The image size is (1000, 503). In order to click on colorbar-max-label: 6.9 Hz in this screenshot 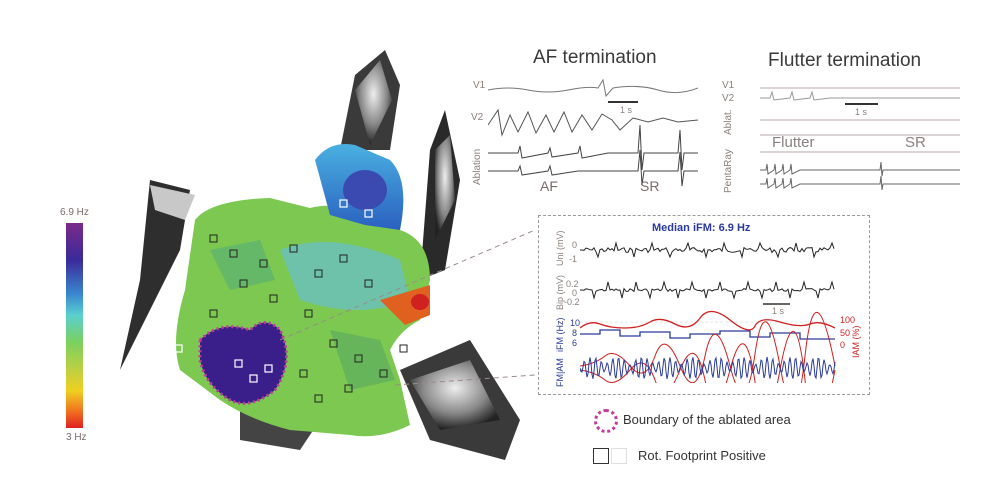, I will do `click(74, 212)`.